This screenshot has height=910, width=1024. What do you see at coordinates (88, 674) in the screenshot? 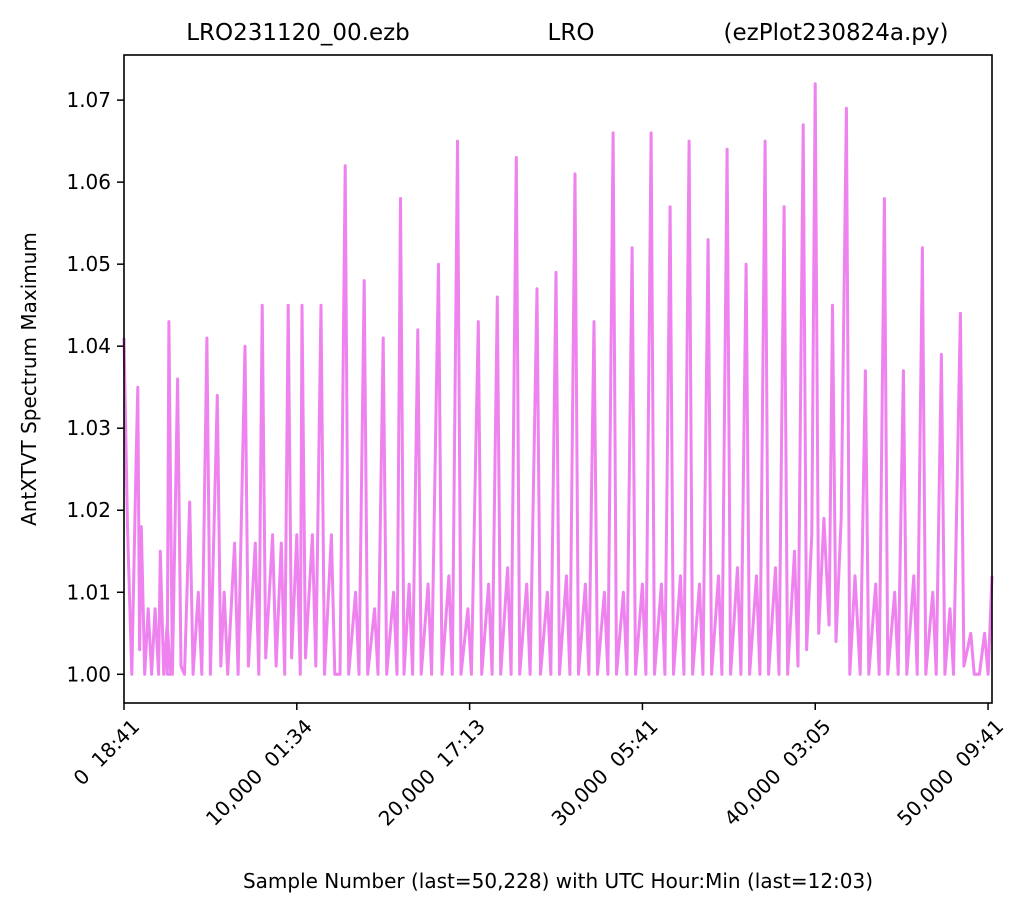
I see `y-tick-label-0: 1.00` at bounding box center [88, 674].